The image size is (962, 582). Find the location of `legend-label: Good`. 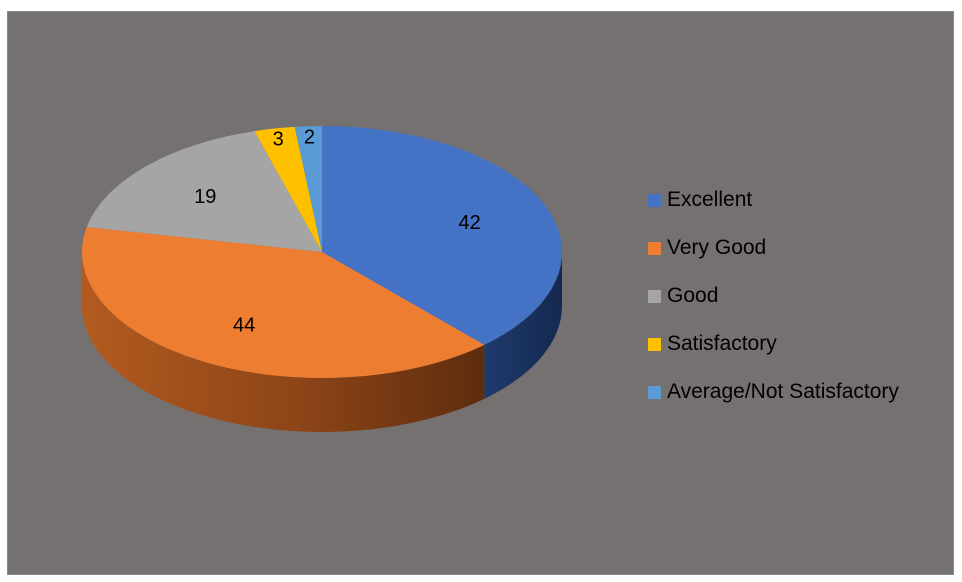

legend-label: Good is located at coordinates (693, 295).